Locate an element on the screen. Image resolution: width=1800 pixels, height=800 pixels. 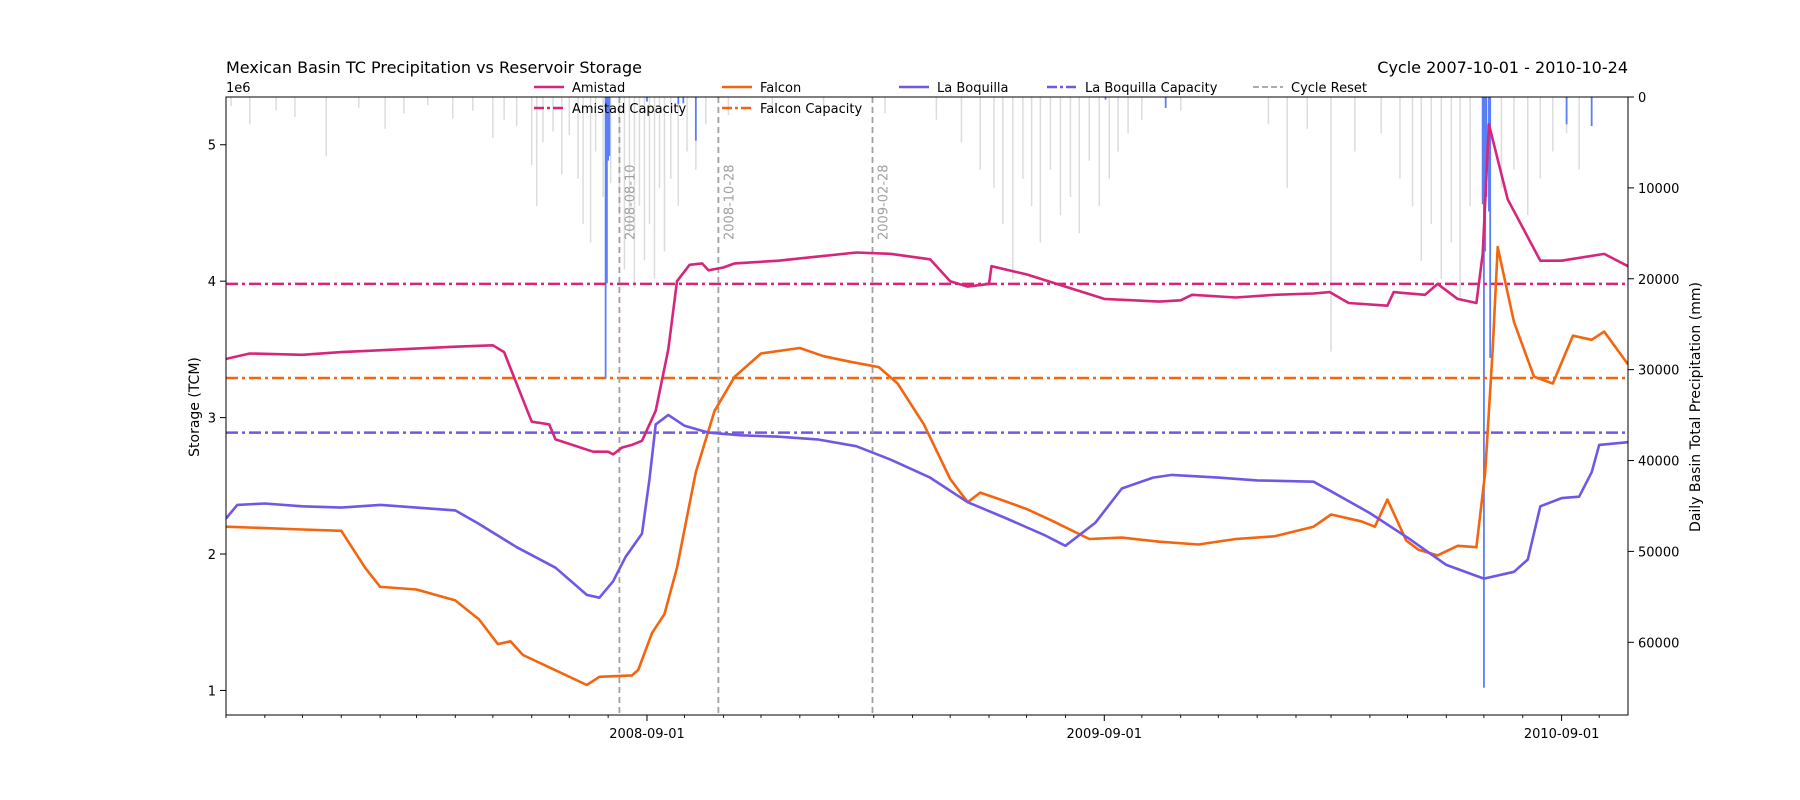
legend-label: Falcon is located at coordinates (780, 88).